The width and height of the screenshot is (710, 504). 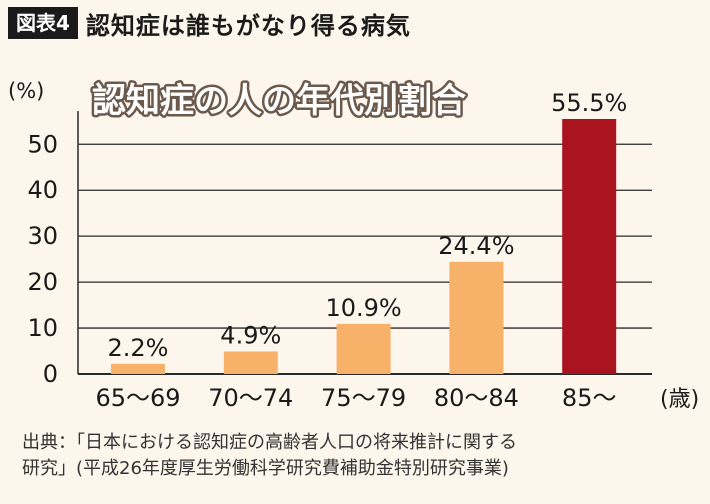 What do you see at coordinates (363, 308) in the screenshot?
I see `data-label: 10.9%` at bounding box center [363, 308].